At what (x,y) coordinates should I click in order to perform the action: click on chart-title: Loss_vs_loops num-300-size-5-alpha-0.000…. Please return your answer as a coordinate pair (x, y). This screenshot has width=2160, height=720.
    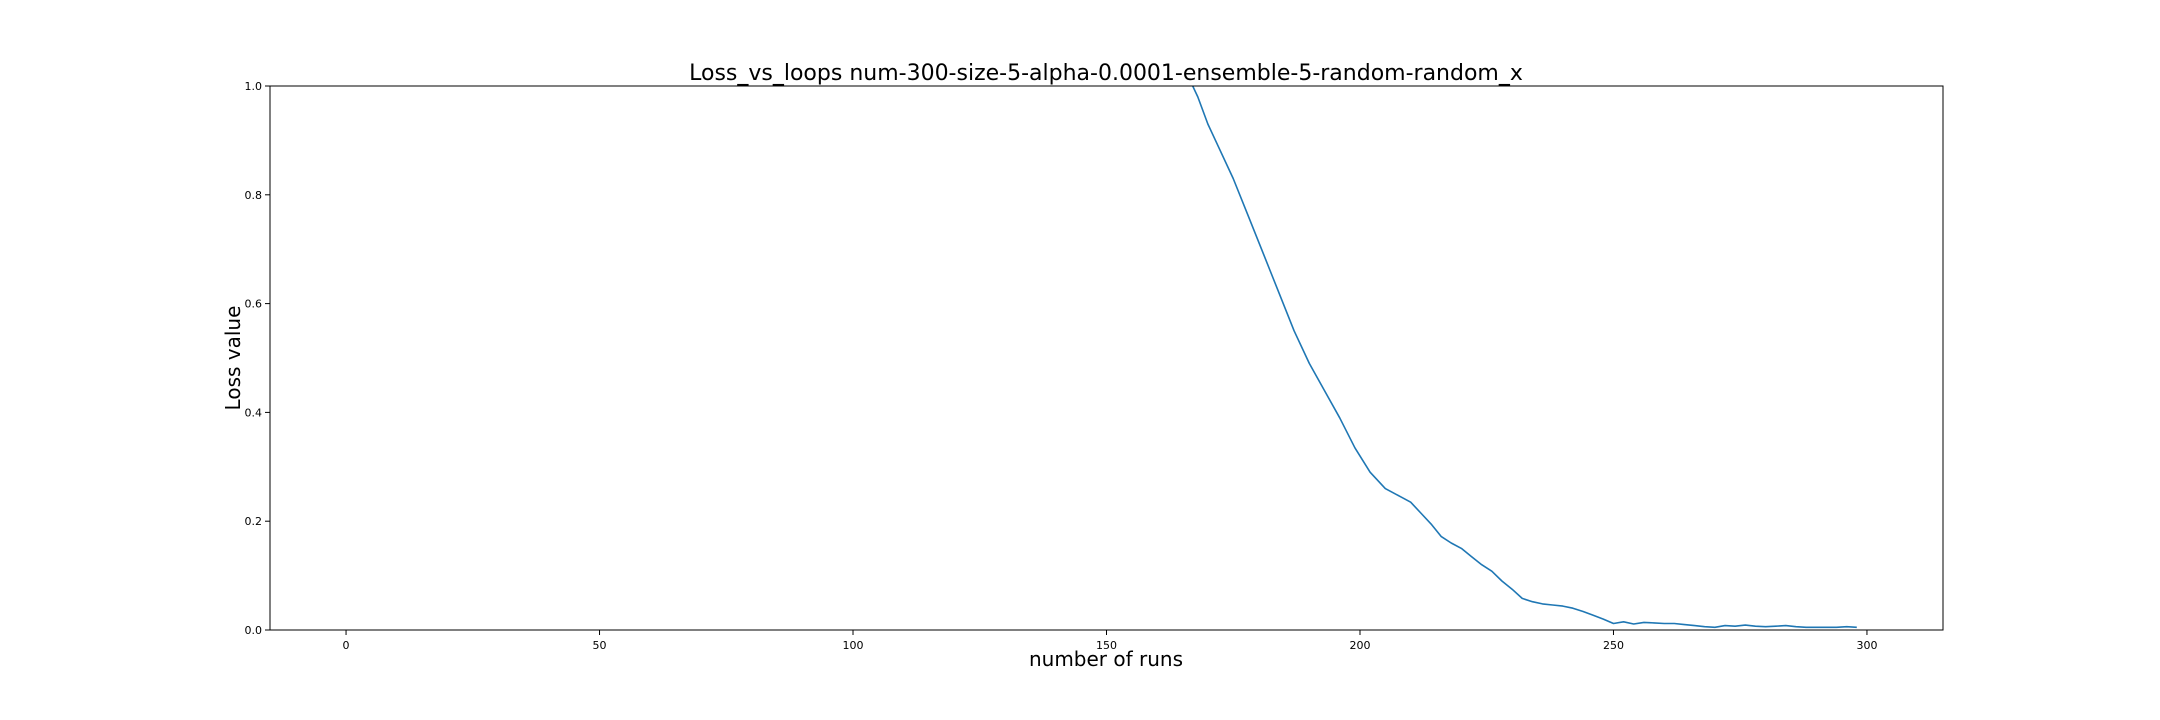
    Looking at the image, I should click on (1106, 73).